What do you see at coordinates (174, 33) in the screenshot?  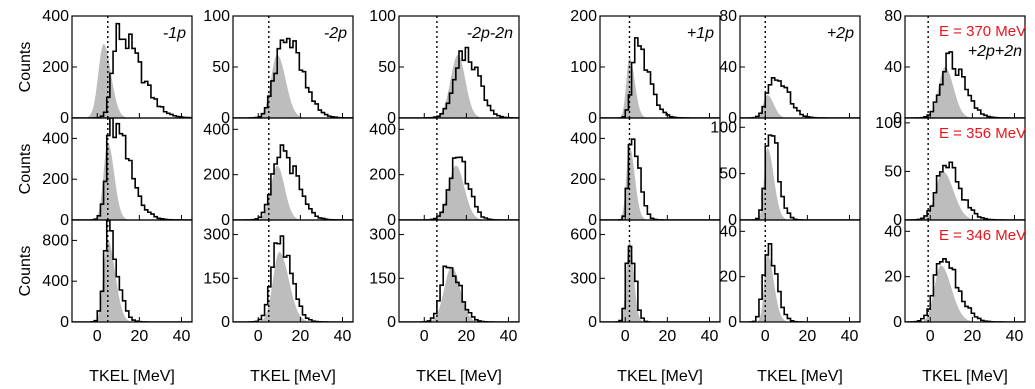 I see `column-tag: -1p` at bounding box center [174, 33].